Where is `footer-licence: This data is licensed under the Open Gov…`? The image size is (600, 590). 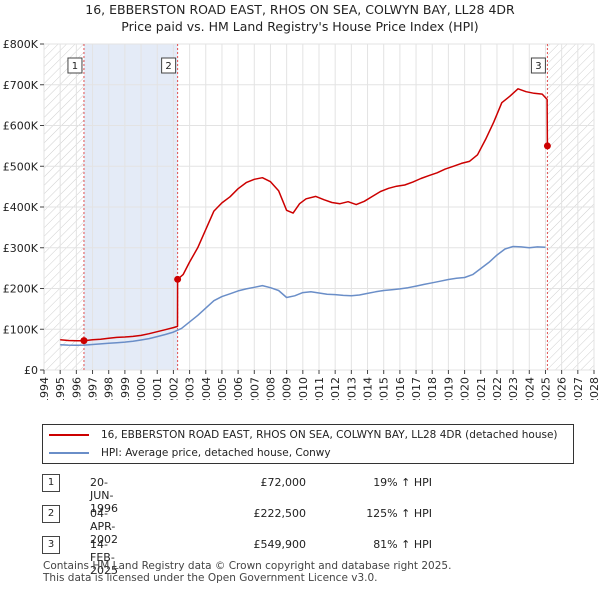 footer-licence: This data is licensed under the Open Gov… is located at coordinates (210, 578).